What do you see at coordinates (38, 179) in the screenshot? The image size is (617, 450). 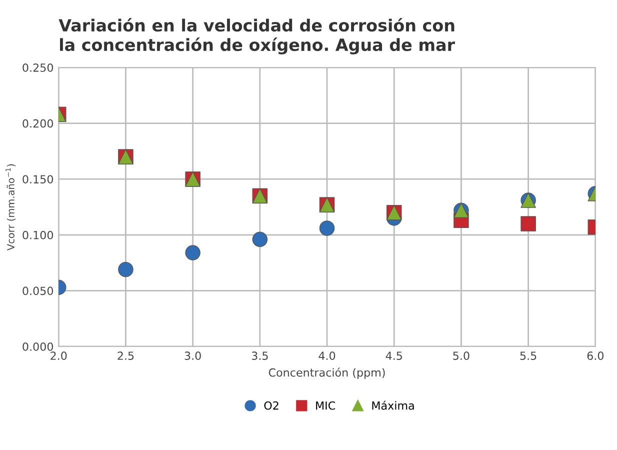 I see `y-tick-label: 0.150` at bounding box center [38, 179].